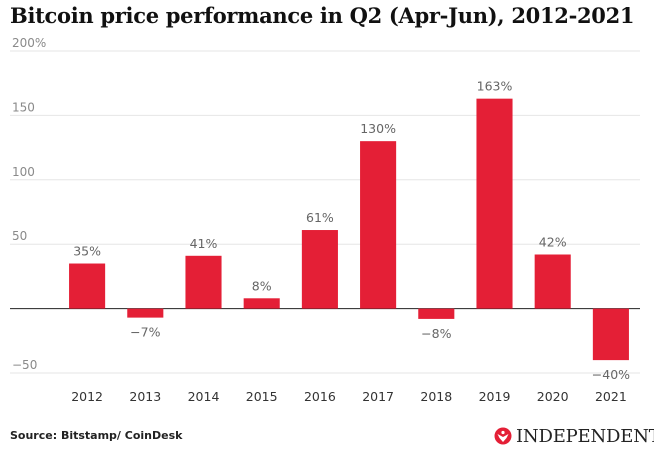 This screenshot has width=654, height=457. What do you see at coordinates (495, 396) in the screenshot?
I see `x-tick-label: 2019` at bounding box center [495, 396].